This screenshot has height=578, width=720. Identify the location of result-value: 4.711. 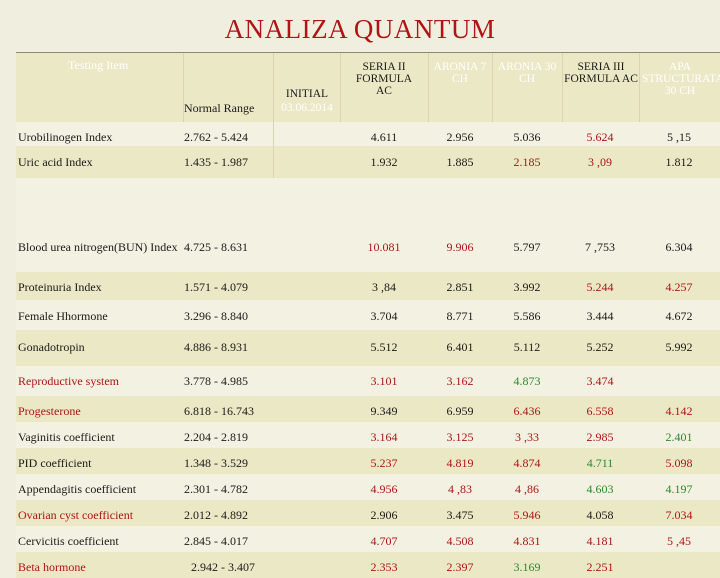
(600, 463).